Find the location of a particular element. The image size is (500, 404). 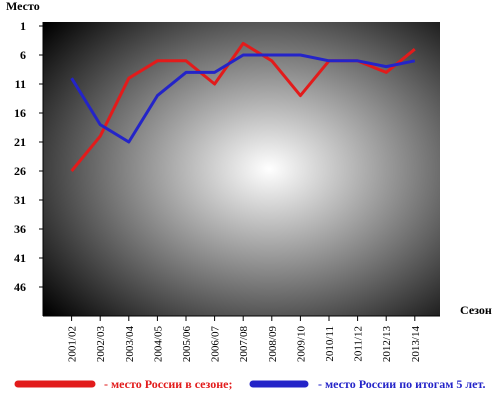

y-tick-label: 46 is located at coordinates (20, 287).